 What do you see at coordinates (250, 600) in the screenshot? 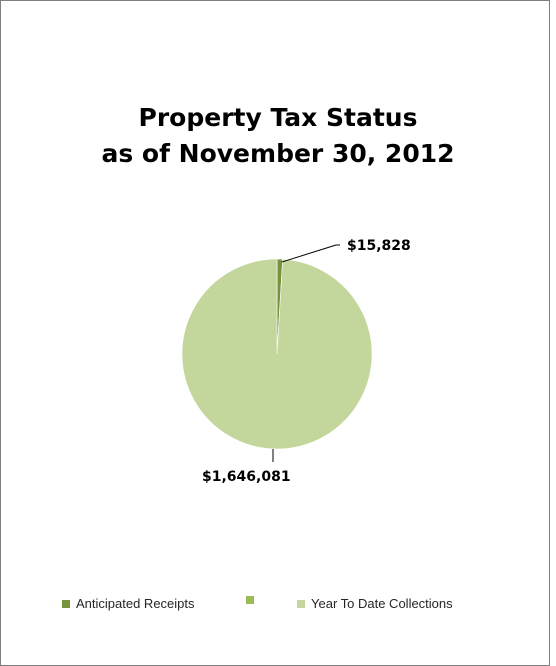
I see `legend-swatch-unnamed` at bounding box center [250, 600].